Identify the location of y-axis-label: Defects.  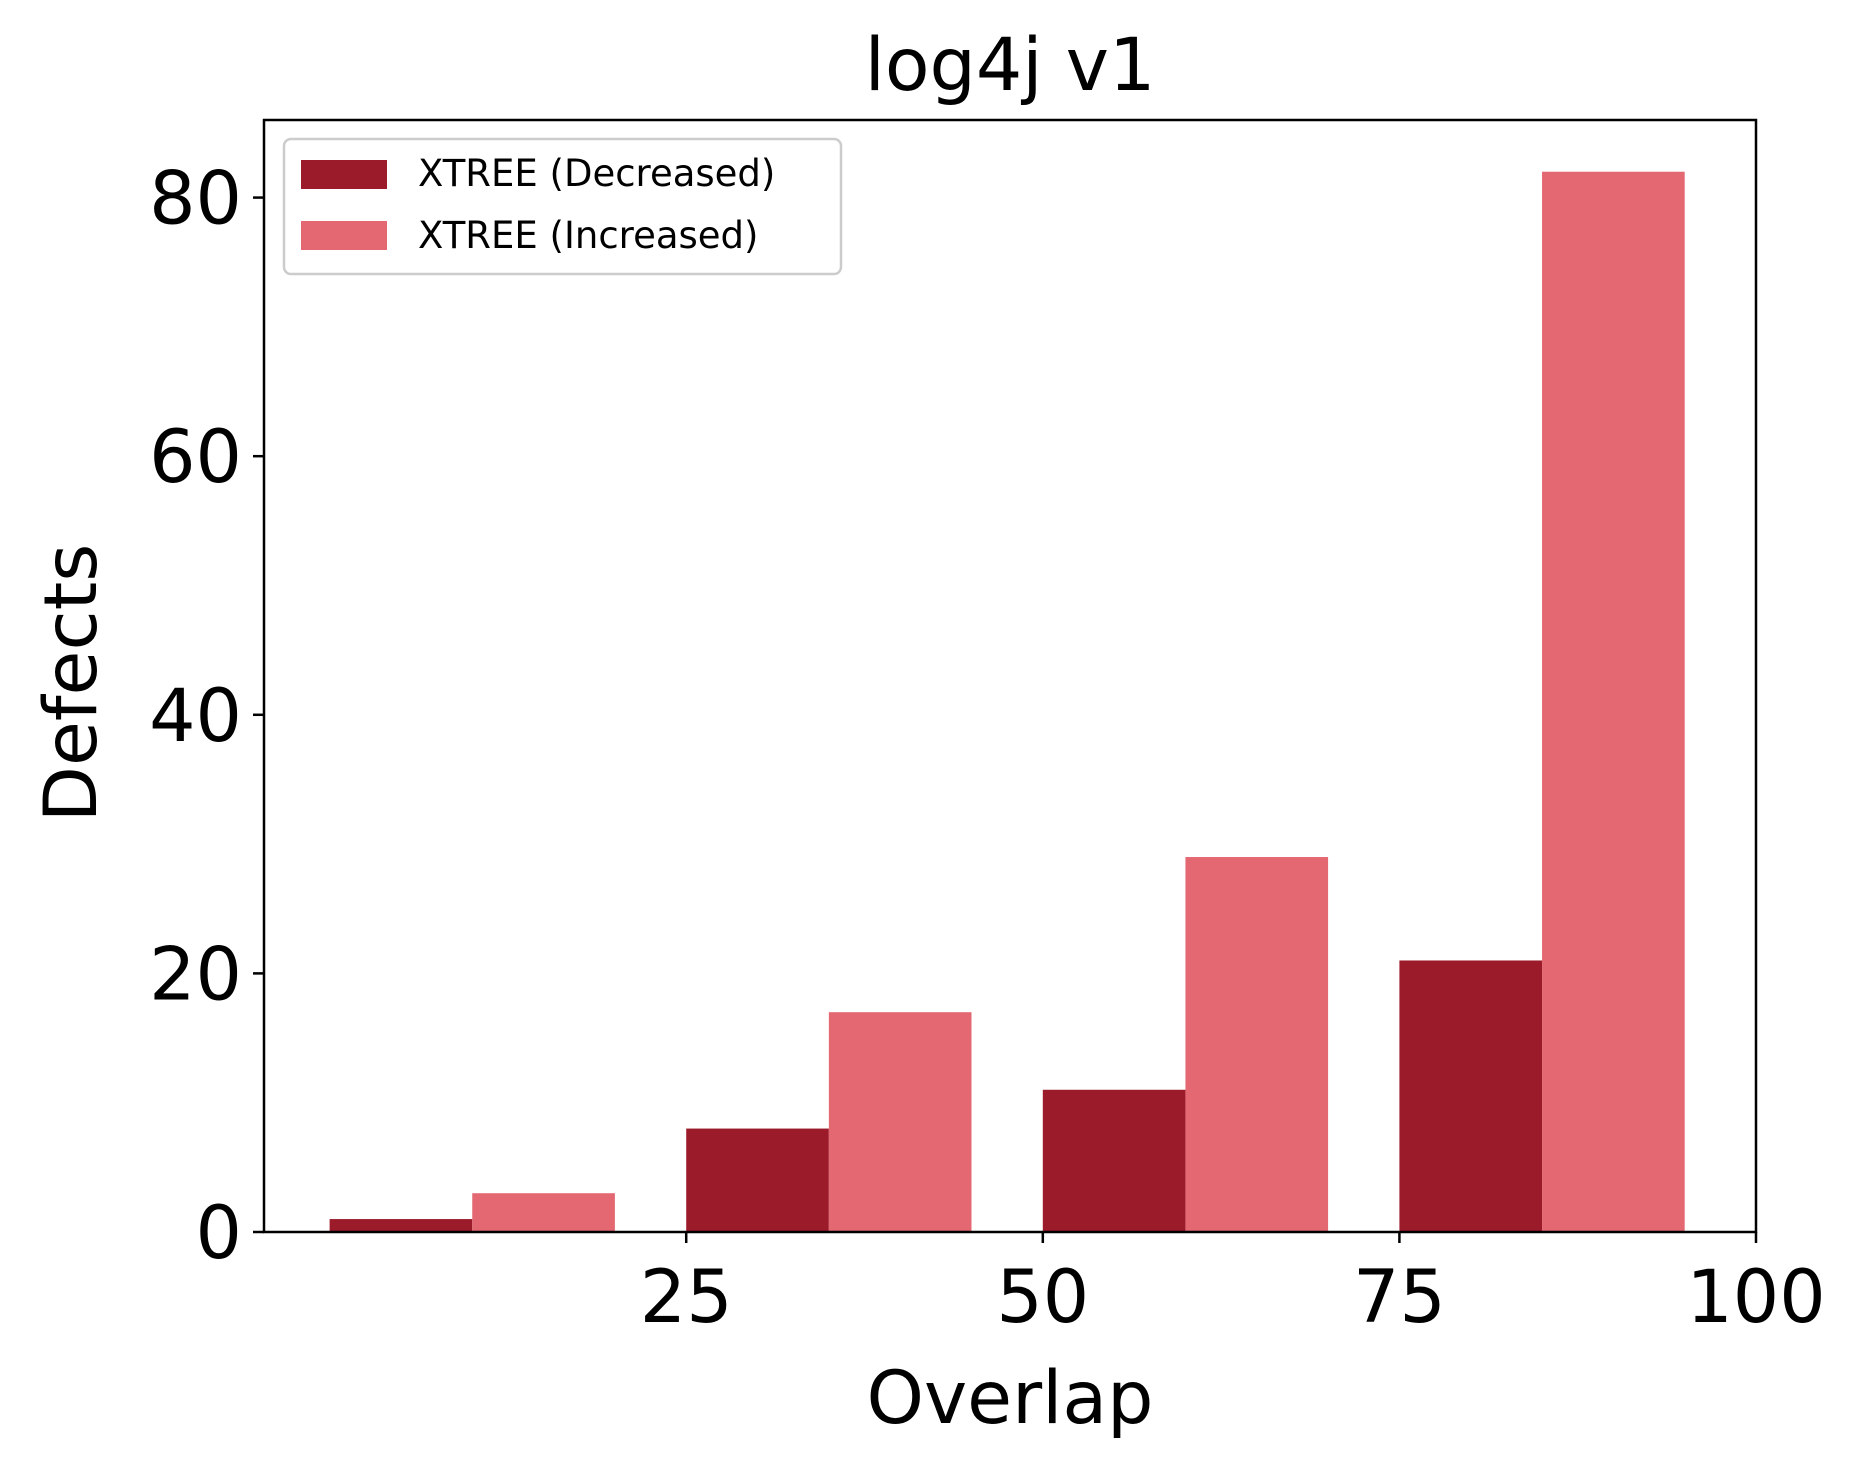
(71, 683).